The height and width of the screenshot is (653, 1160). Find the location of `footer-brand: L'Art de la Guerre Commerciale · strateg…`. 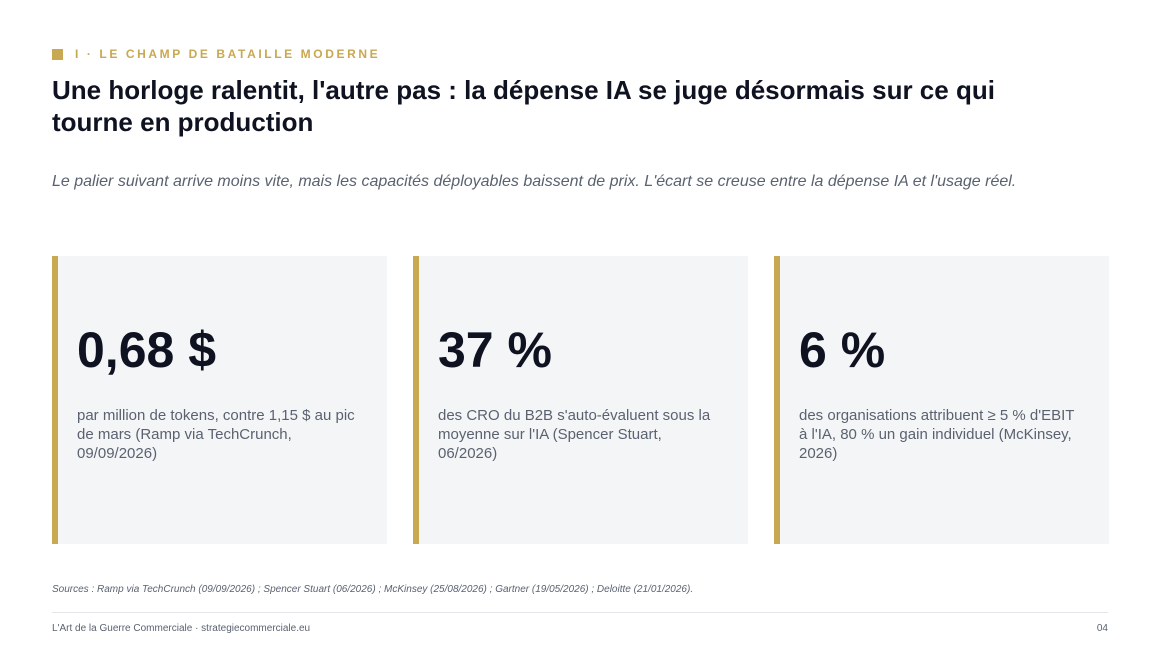

footer-brand: L'Art de la Guerre Commerciale · strateg… is located at coordinates (181, 628).